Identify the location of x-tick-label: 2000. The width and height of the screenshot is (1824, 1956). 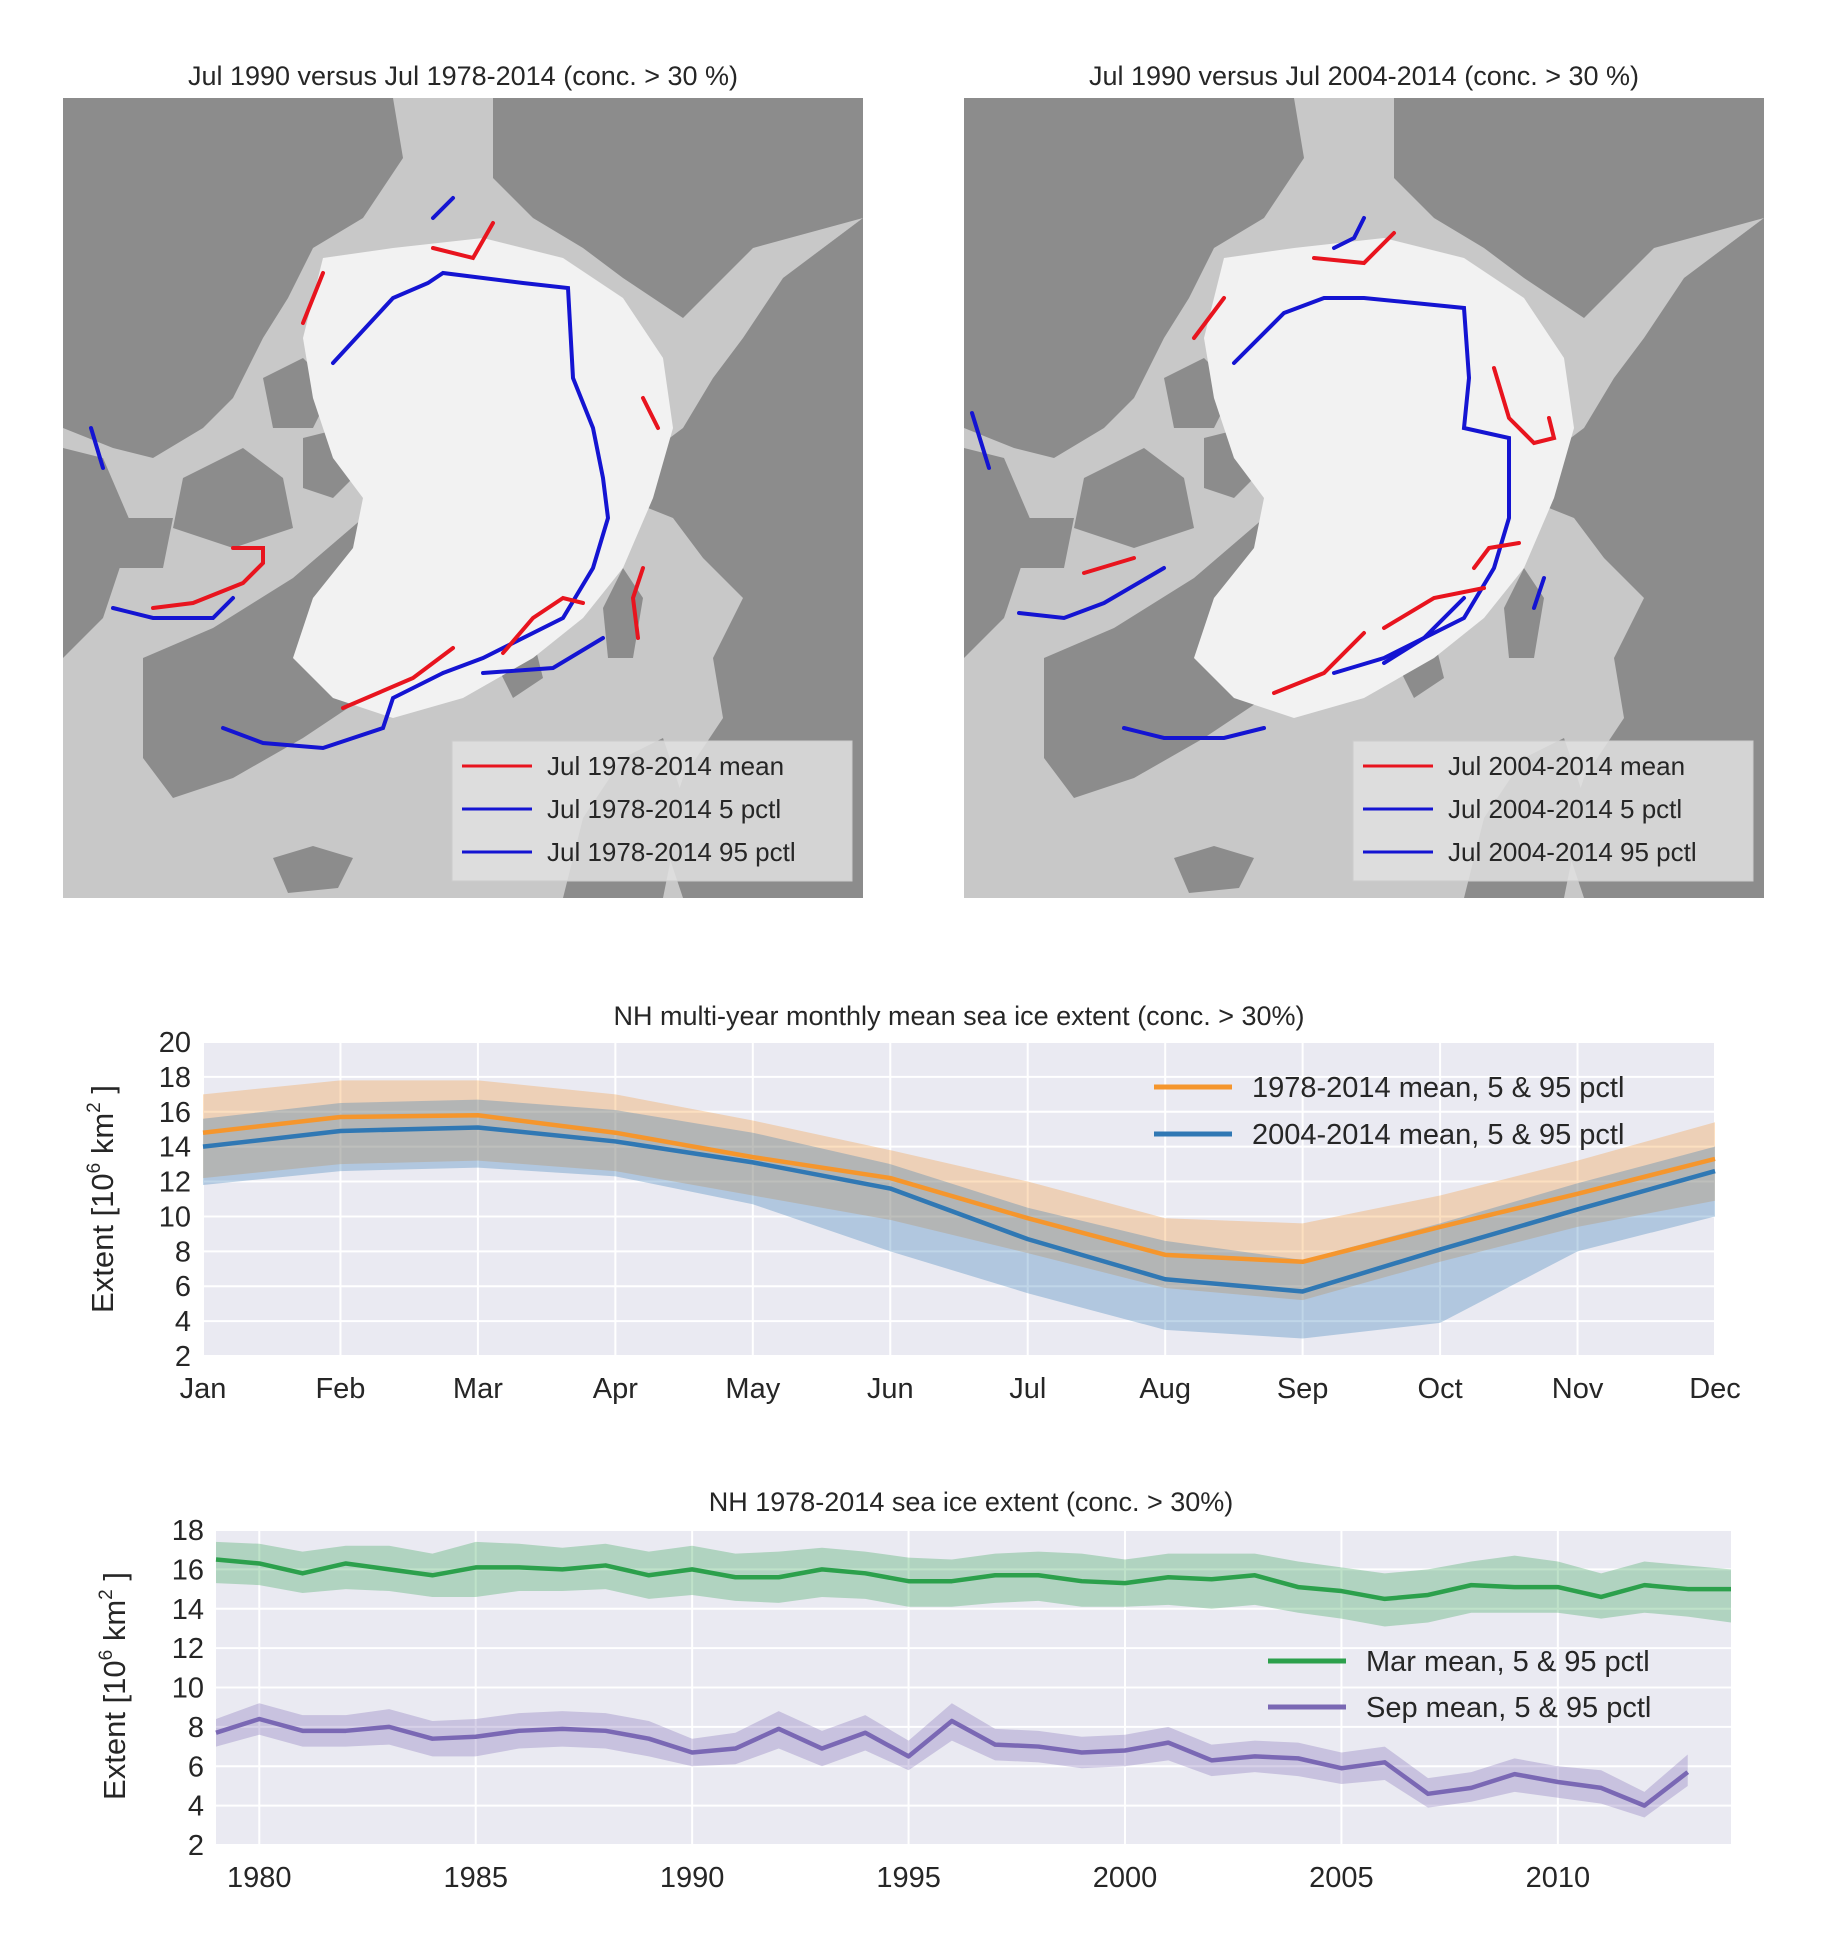
(1125, 1878).